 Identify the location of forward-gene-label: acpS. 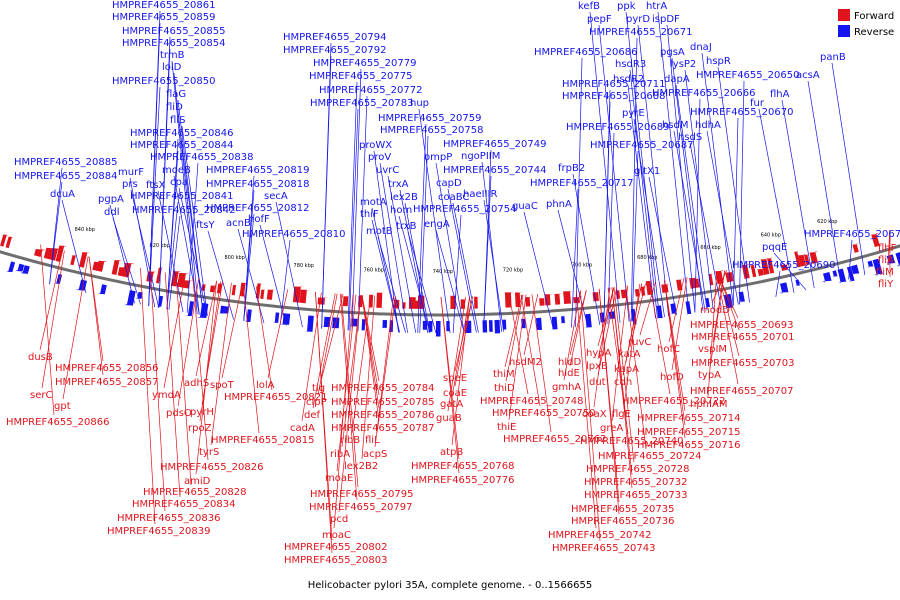
(375, 454).